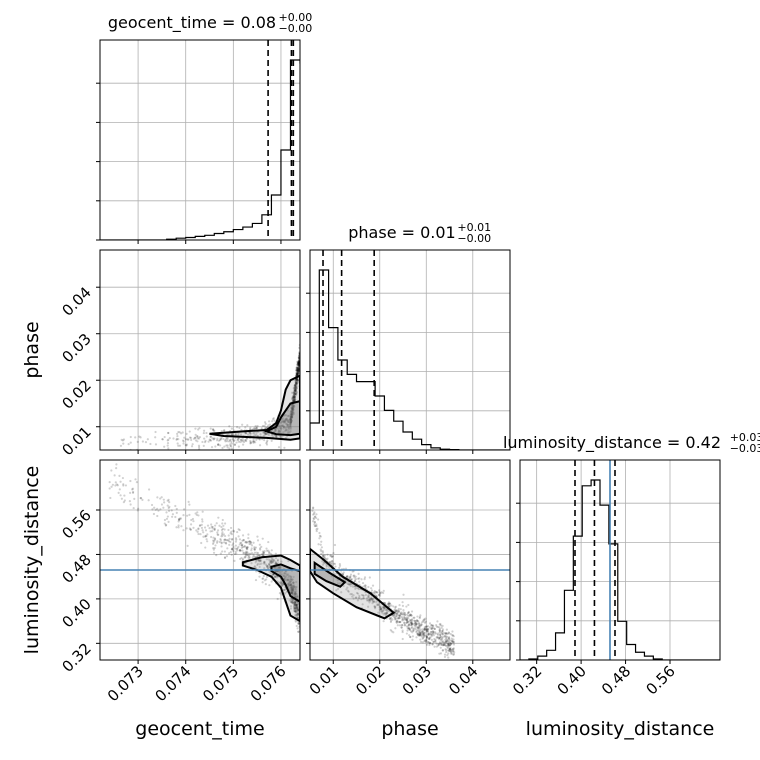  Describe the element at coordinates (410, 560) in the screenshot. I see `panel-luminosity_distance_vs_phase-frame` at that location.